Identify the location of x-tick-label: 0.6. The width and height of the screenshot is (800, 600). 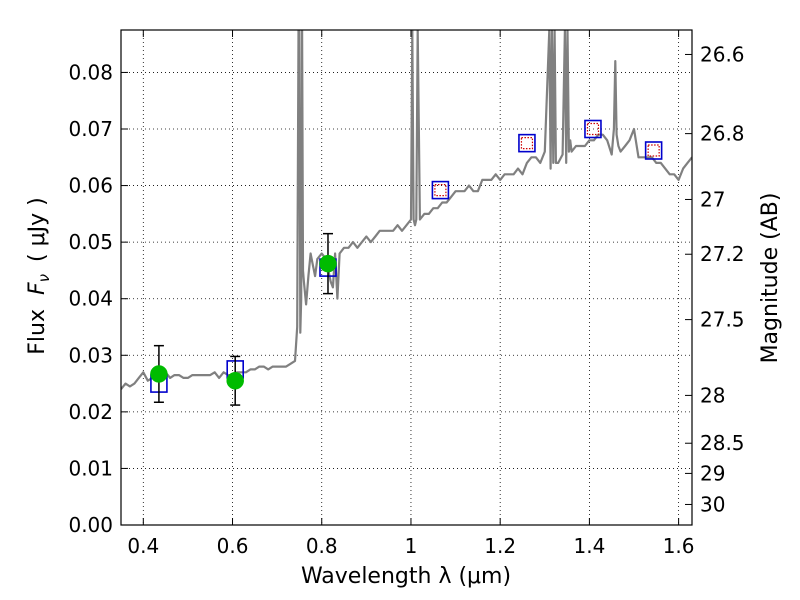
(233, 546).